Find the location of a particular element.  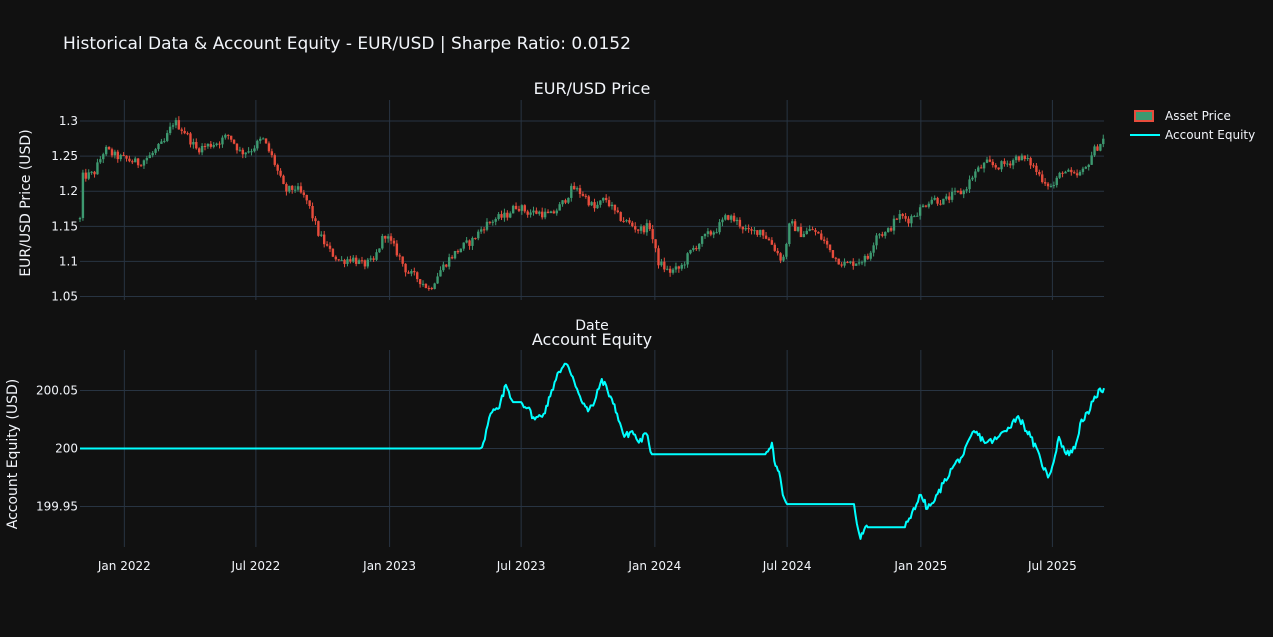

line-icon is located at coordinates (1145, 135).